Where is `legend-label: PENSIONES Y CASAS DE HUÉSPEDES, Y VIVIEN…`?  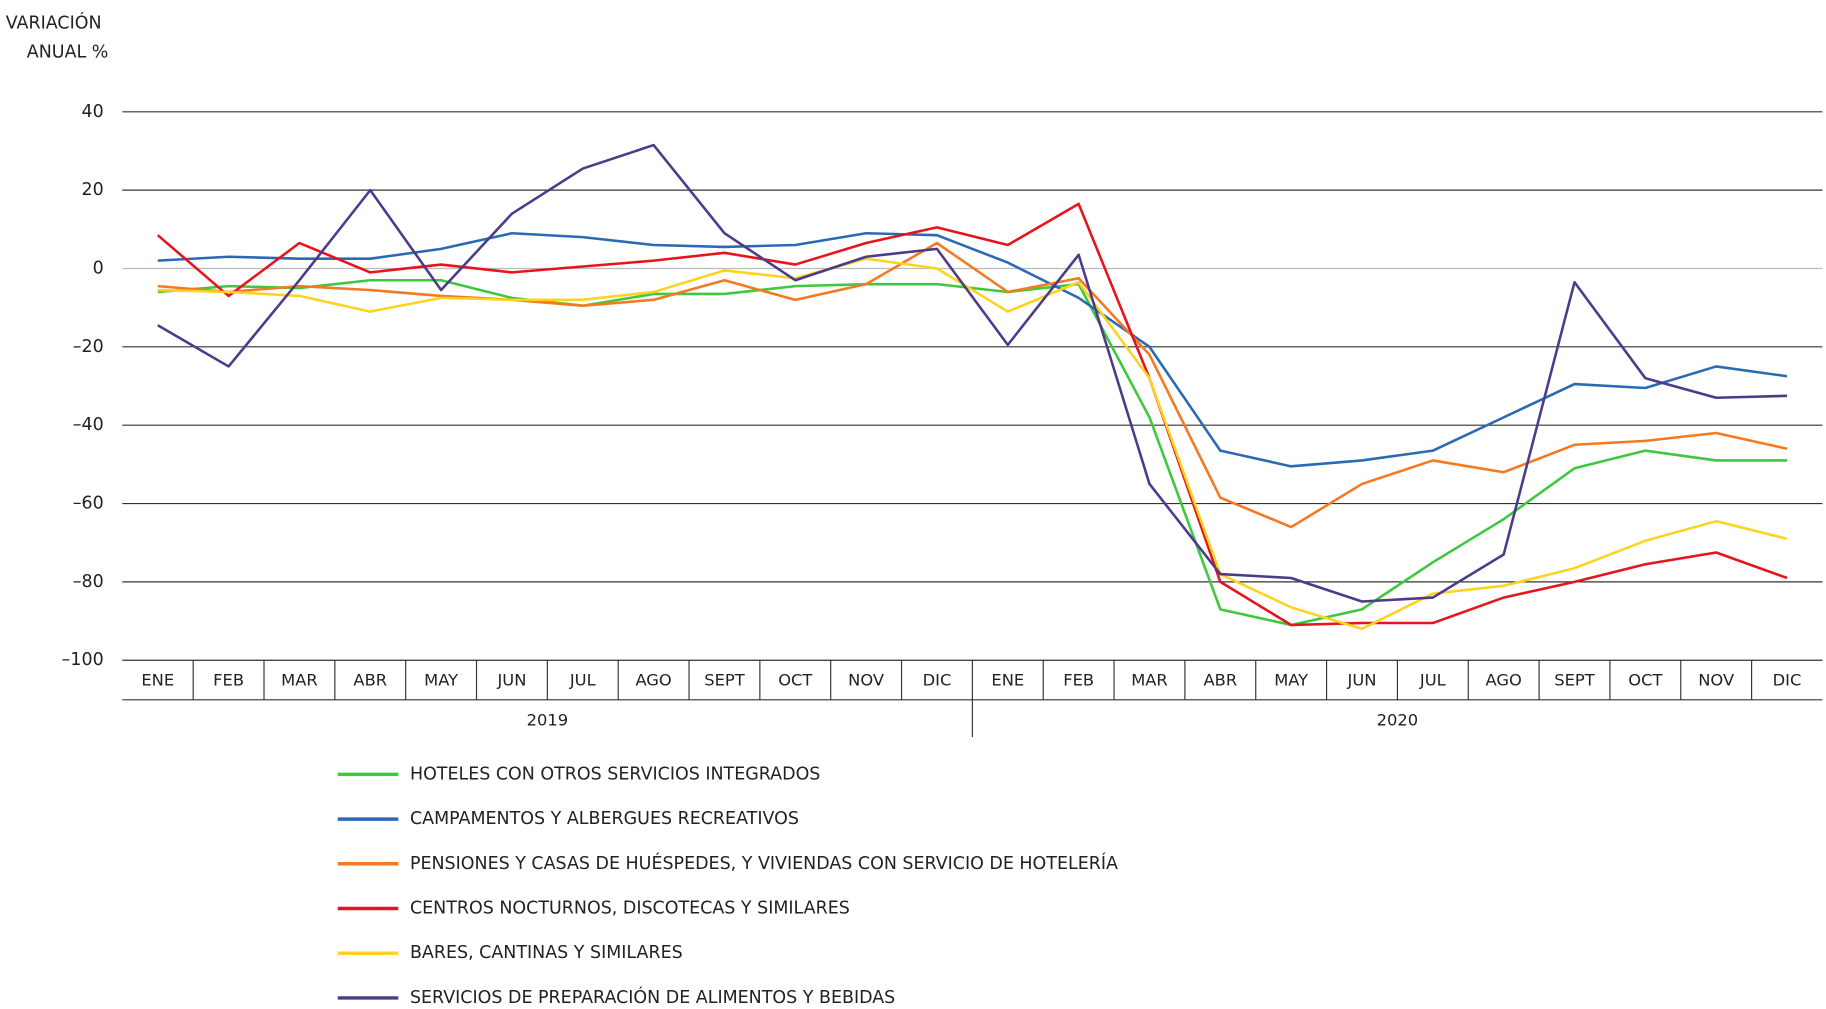 legend-label: PENSIONES Y CASAS DE HUÉSPEDES, Y VIVIEN… is located at coordinates (764, 863).